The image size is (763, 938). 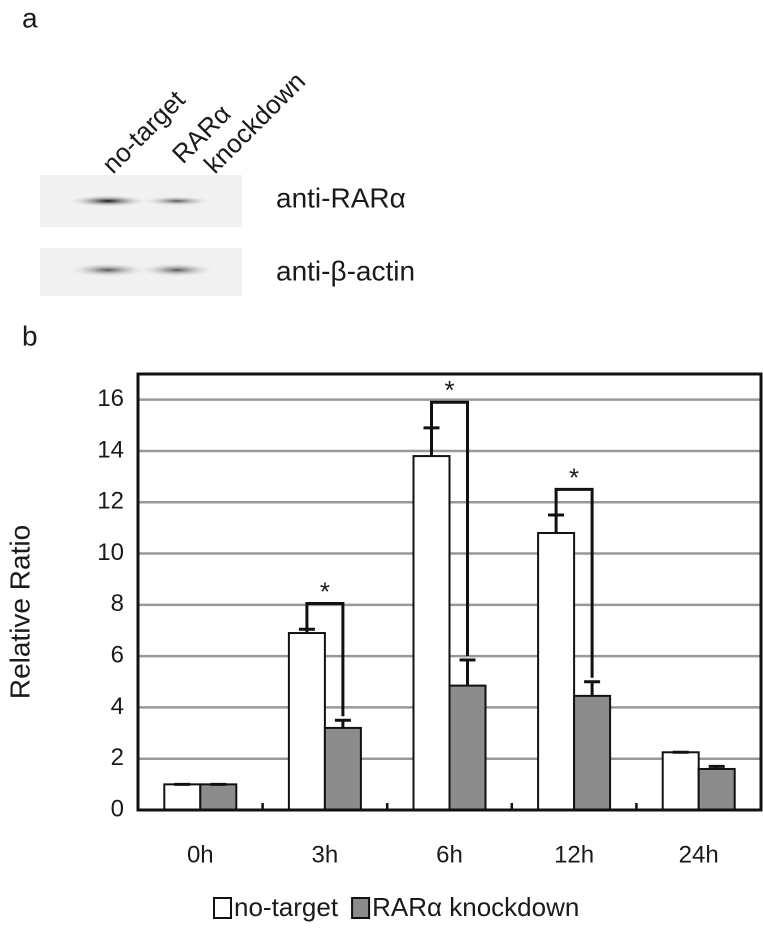 I want to click on y-axis-label: Relative Ratio, so click(x=19, y=612).